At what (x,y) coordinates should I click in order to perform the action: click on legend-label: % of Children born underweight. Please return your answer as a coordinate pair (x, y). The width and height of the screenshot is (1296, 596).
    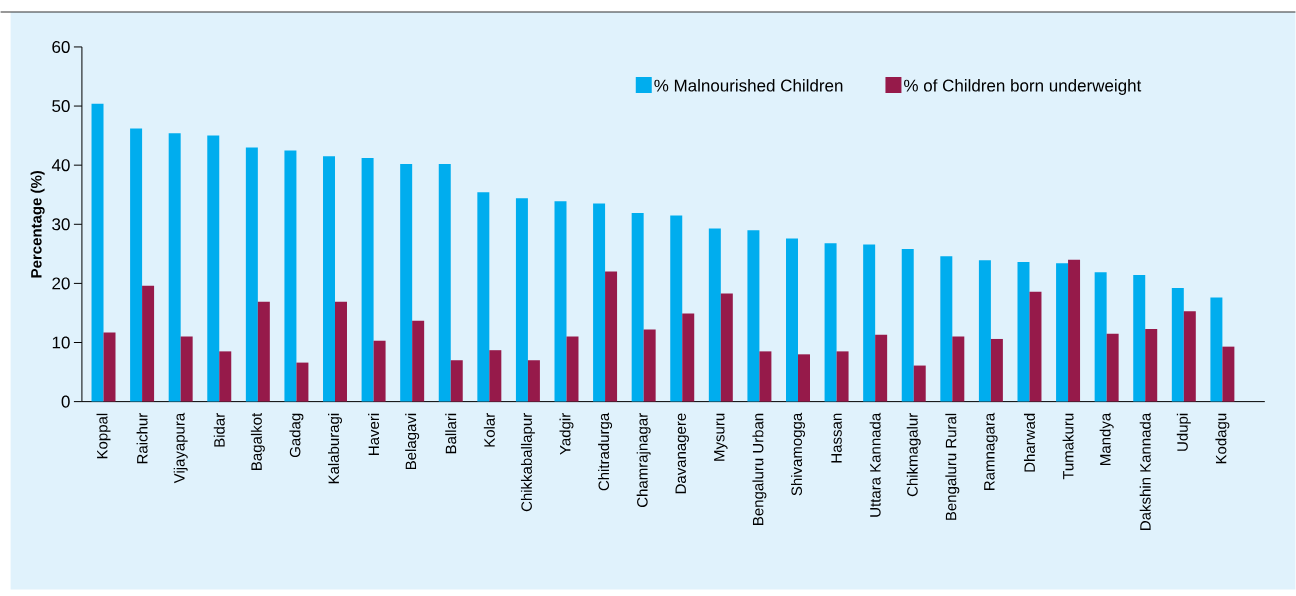
    Looking at the image, I should click on (1023, 86).